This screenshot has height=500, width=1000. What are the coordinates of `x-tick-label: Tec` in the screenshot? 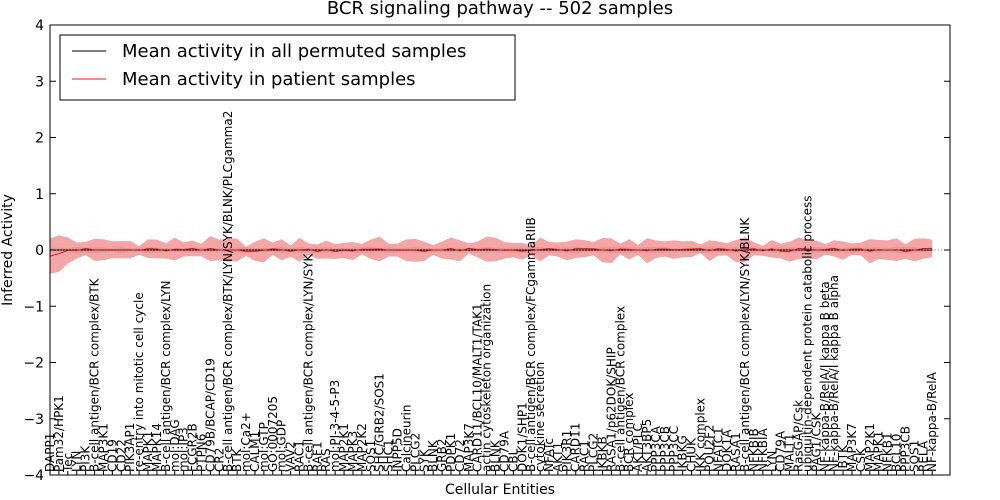 It's located at (68, 463).